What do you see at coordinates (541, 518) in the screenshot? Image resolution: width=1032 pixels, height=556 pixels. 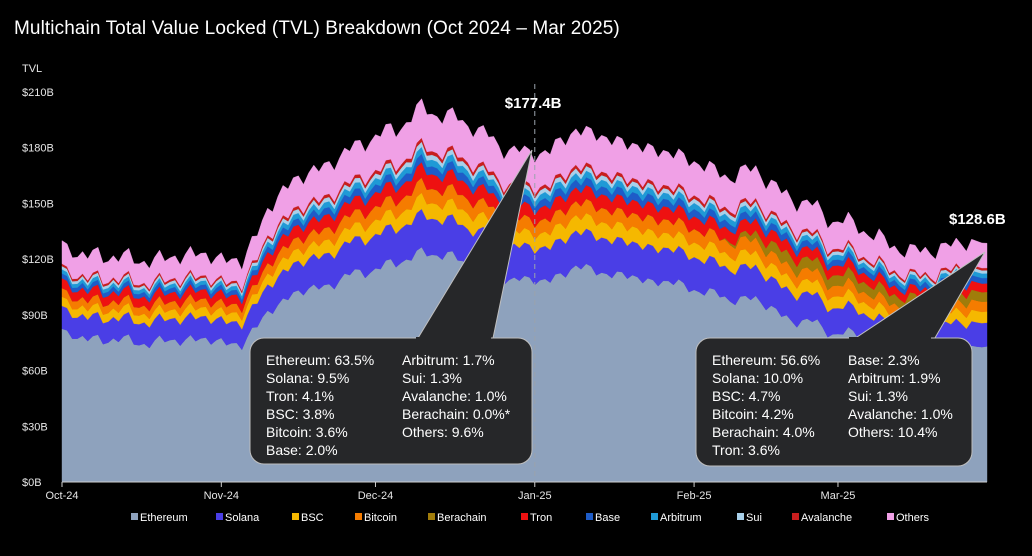 I see `legend-label: Tron` at bounding box center [541, 518].